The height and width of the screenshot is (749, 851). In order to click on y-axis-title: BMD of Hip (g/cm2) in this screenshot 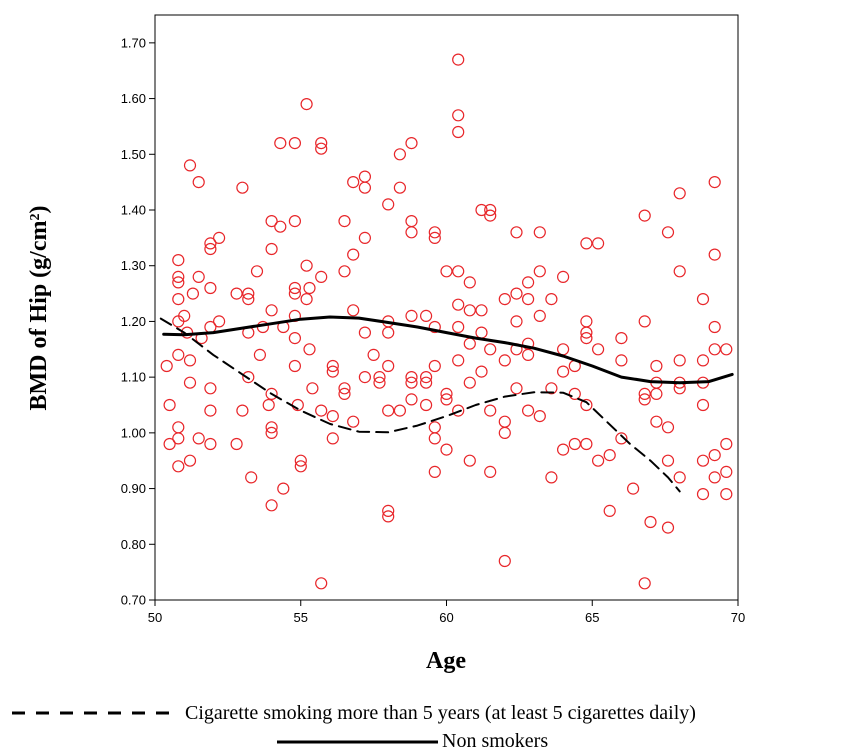, I will do `click(39, 308)`.